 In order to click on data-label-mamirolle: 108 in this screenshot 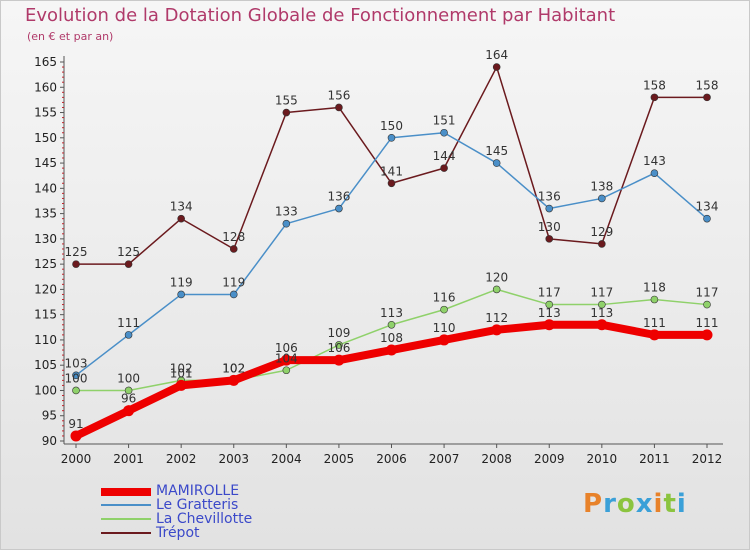, I will do `click(391, 338)`.